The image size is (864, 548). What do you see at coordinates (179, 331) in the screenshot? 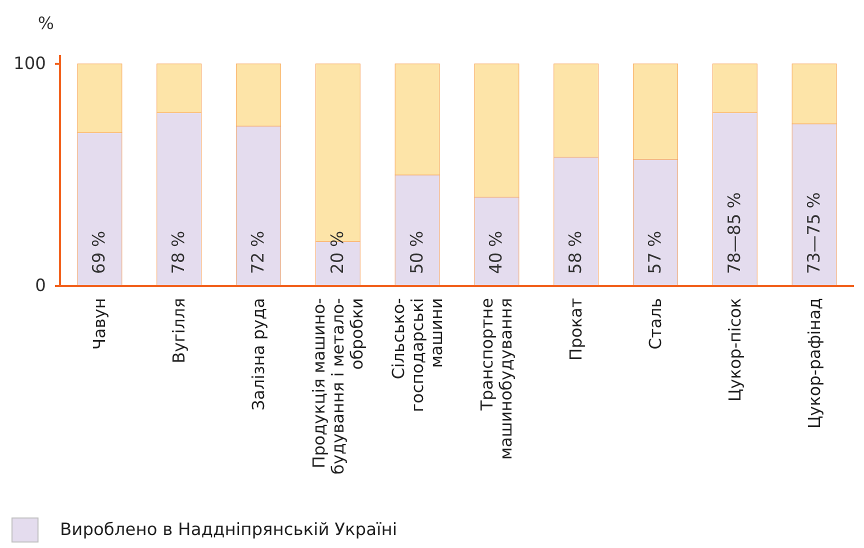
I see `x-tick-label: Вугілля` at bounding box center [179, 331].